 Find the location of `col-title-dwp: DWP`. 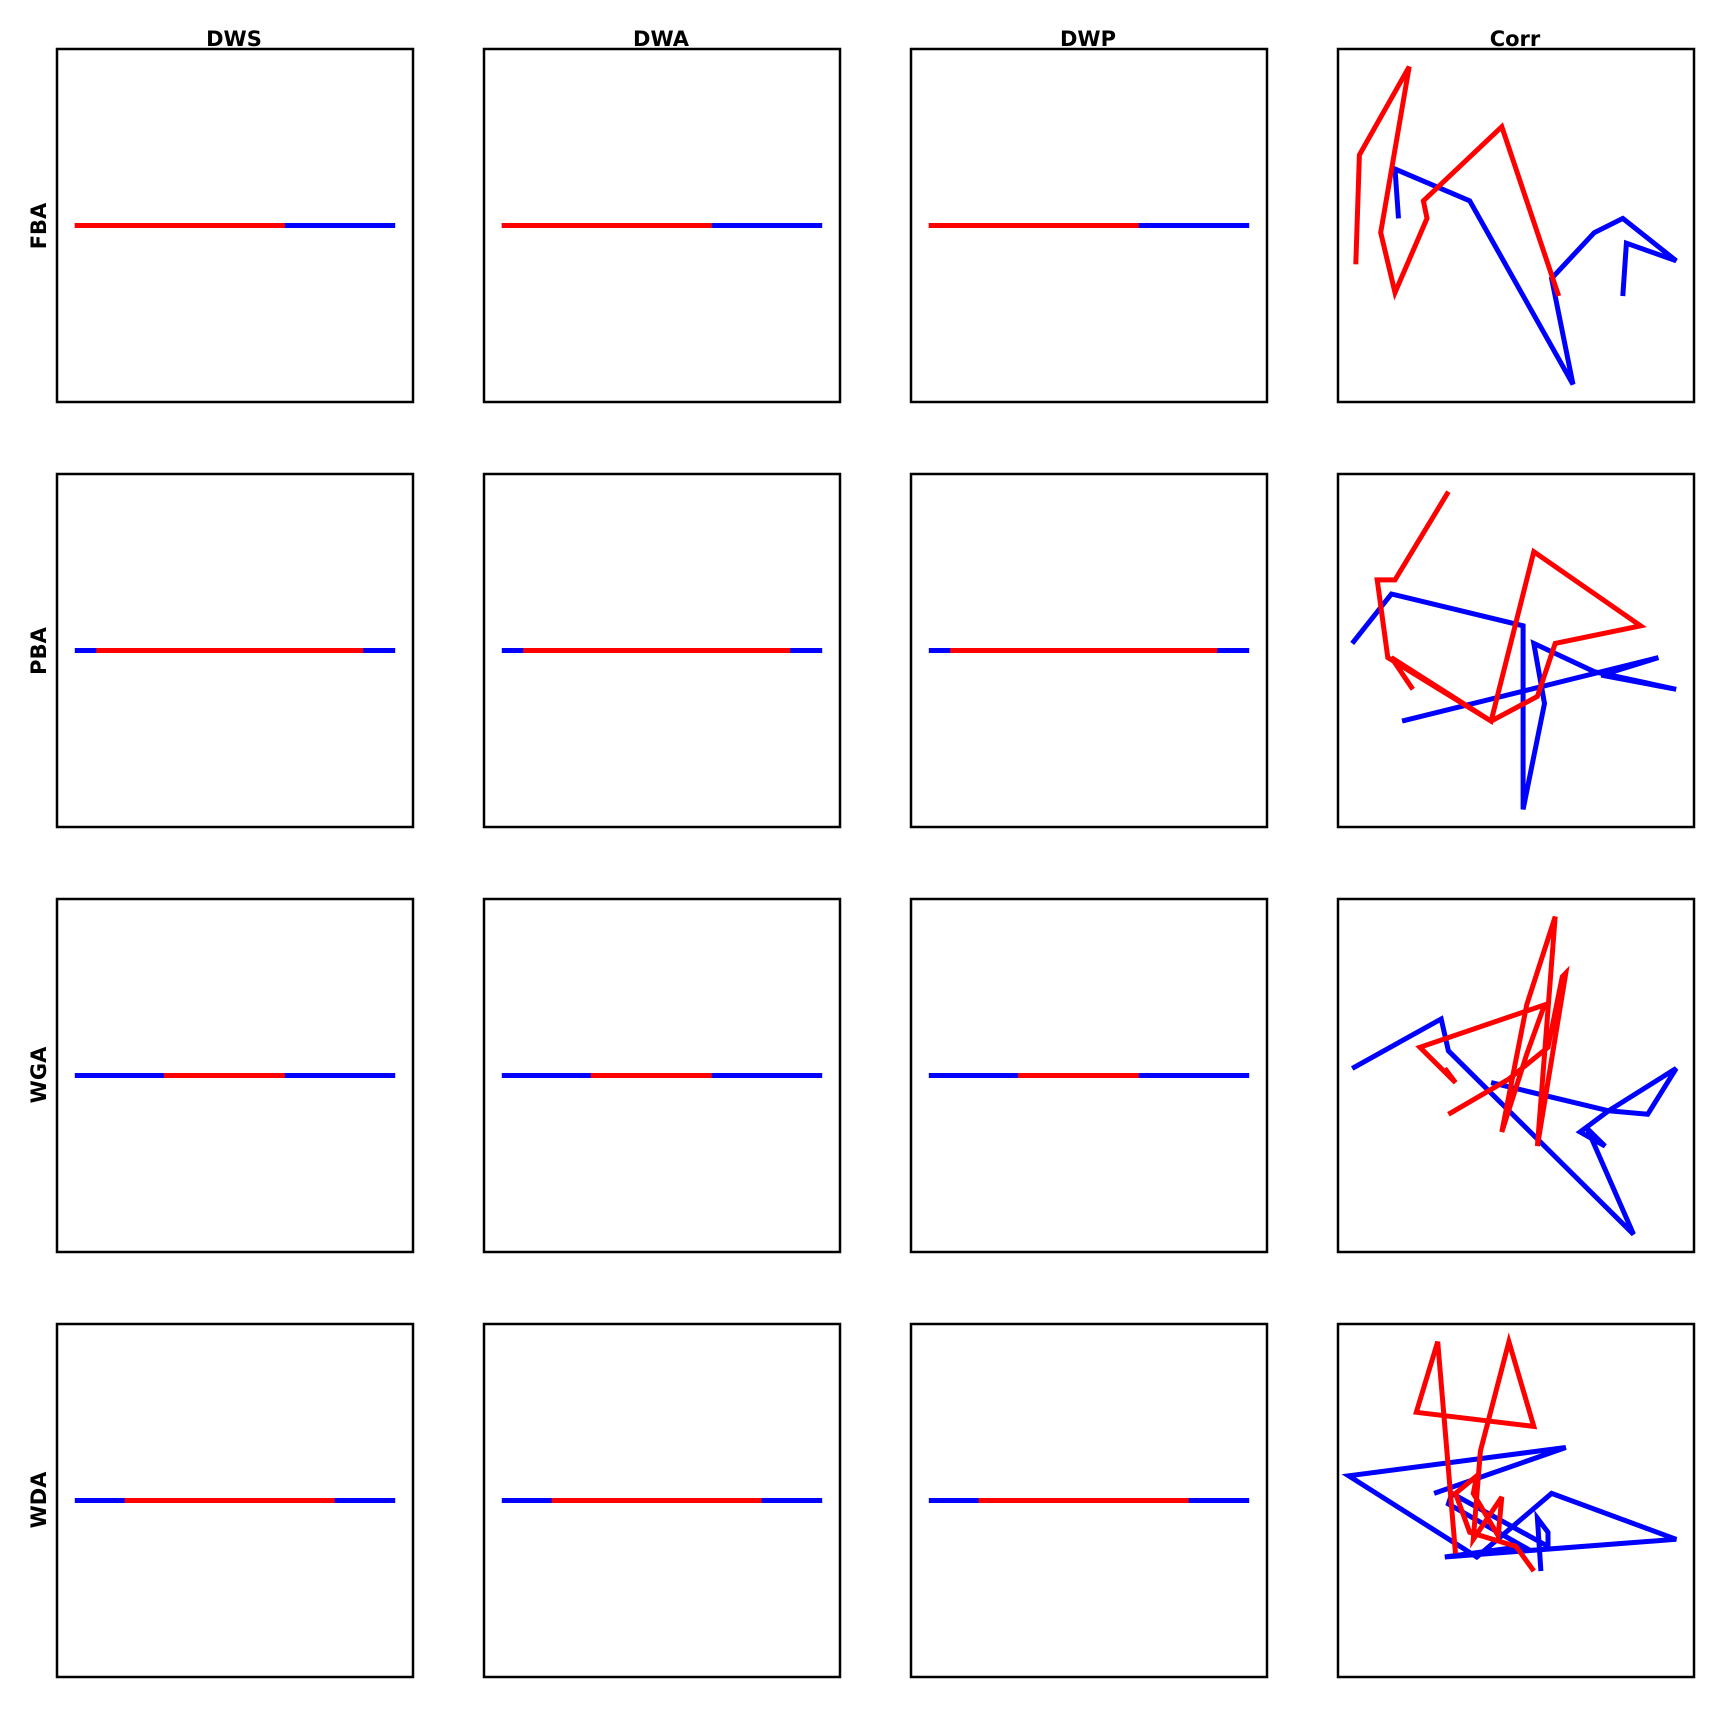

col-title-dwp: DWP is located at coordinates (1088, 39).